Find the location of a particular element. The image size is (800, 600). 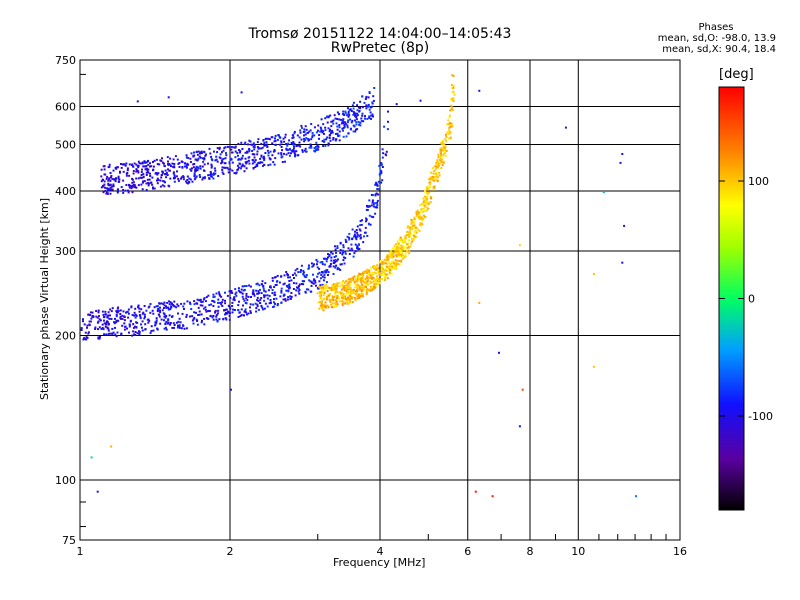

chart-title-line1: Tromsø 20151122 14:04:00–14:05:43 is located at coordinates (380, 34).